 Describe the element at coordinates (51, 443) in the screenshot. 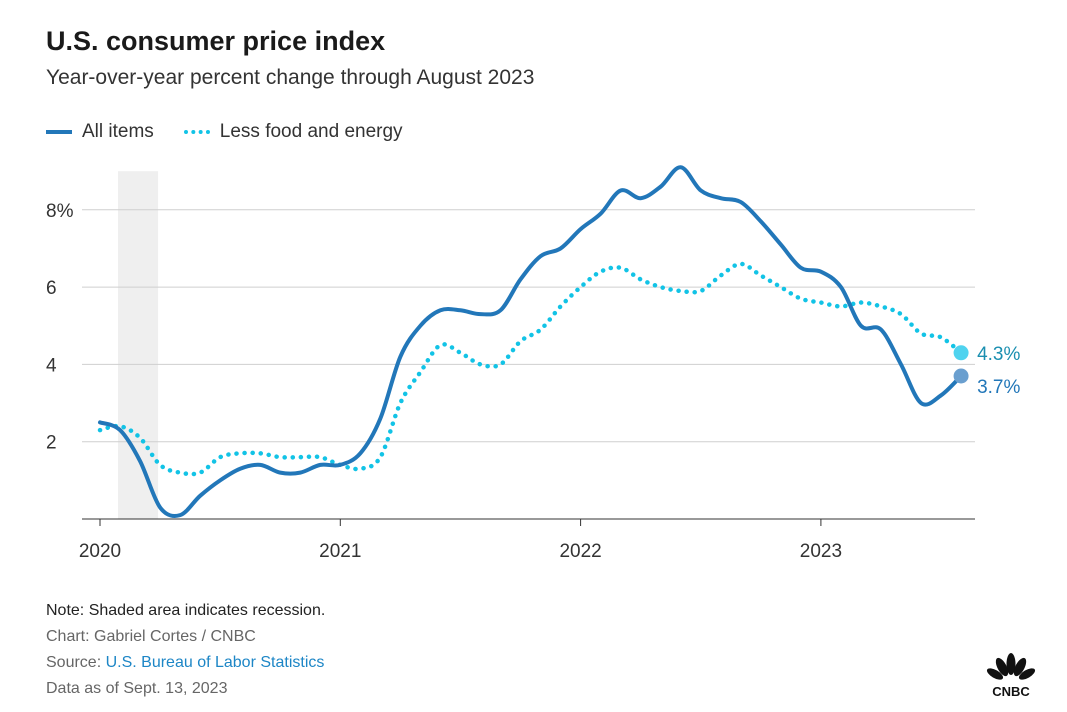

I see `y-tick-label: 2` at that location.